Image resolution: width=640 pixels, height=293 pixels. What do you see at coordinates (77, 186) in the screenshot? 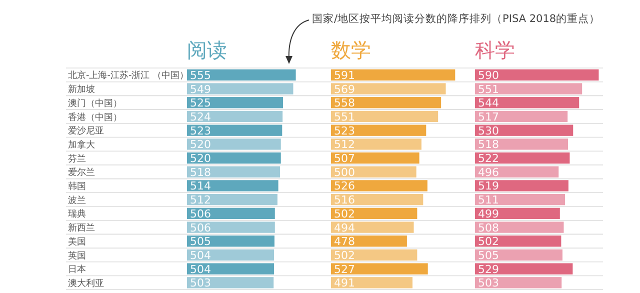
I see `y-tick-label: 韩国` at bounding box center [77, 186].